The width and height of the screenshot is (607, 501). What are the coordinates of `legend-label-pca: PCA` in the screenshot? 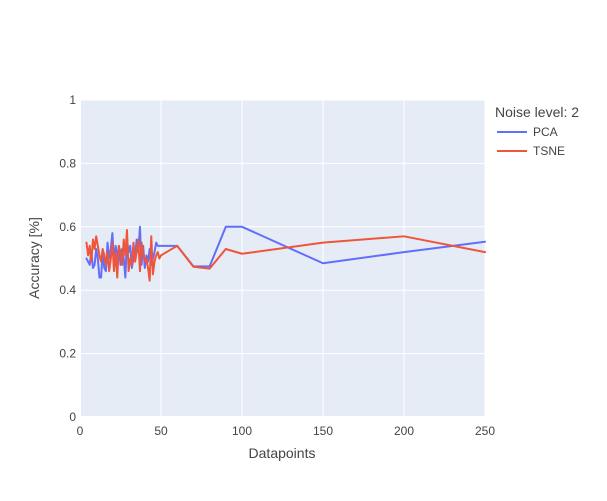 It's located at (545, 132).